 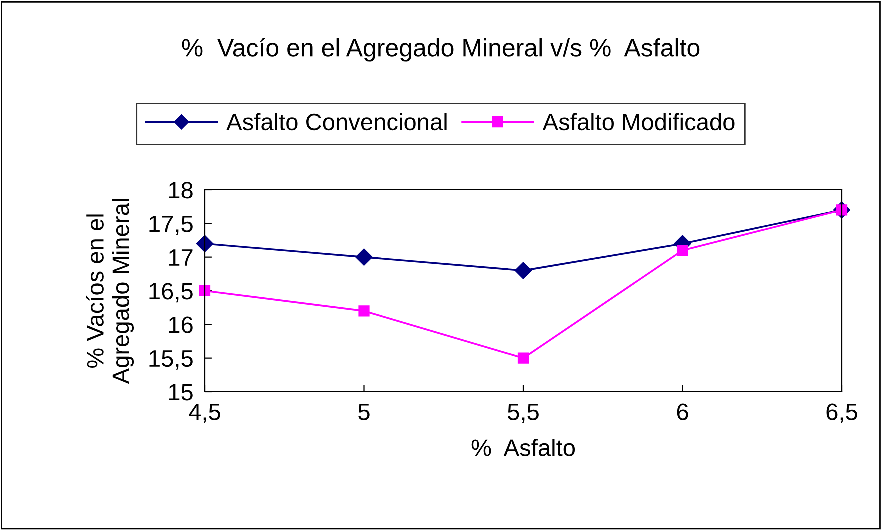 What do you see at coordinates (441, 50) in the screenshot?
I see `chart-title: % Vacío en el Agregado Mineral v/s % Asfalto` at bounding box center [441, 50].